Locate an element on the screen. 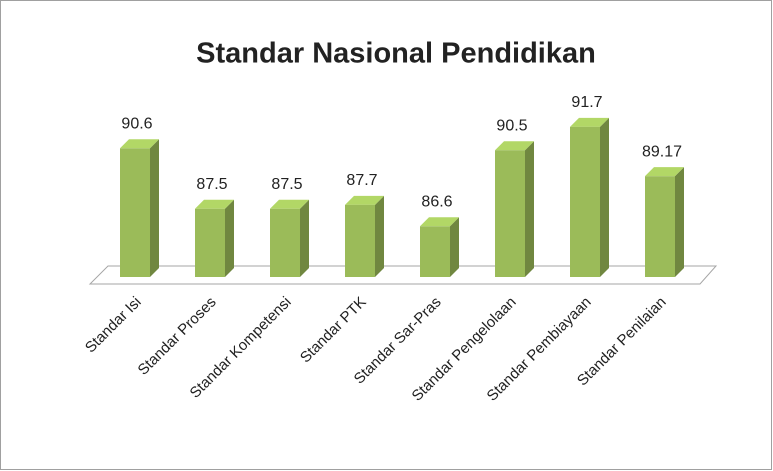 This screenshot has height=471, width=773. value-label: 90.6 is located at coordinates (136, 124).